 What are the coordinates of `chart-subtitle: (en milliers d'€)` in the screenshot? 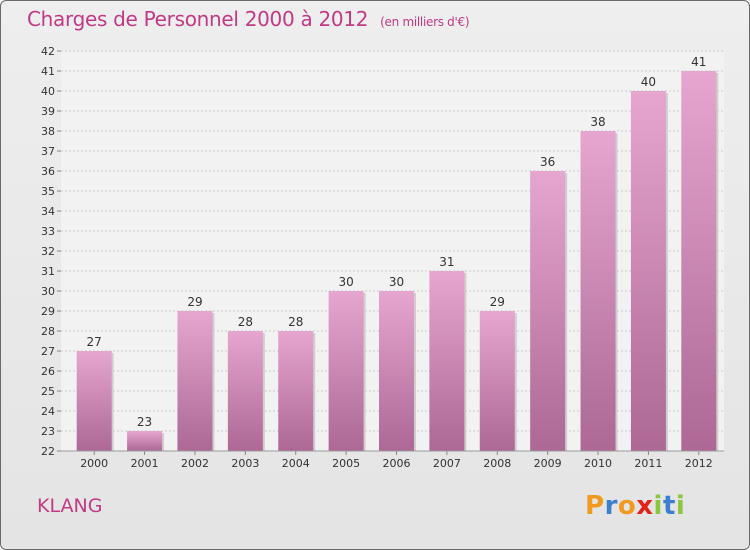 It's located at (425, 22).